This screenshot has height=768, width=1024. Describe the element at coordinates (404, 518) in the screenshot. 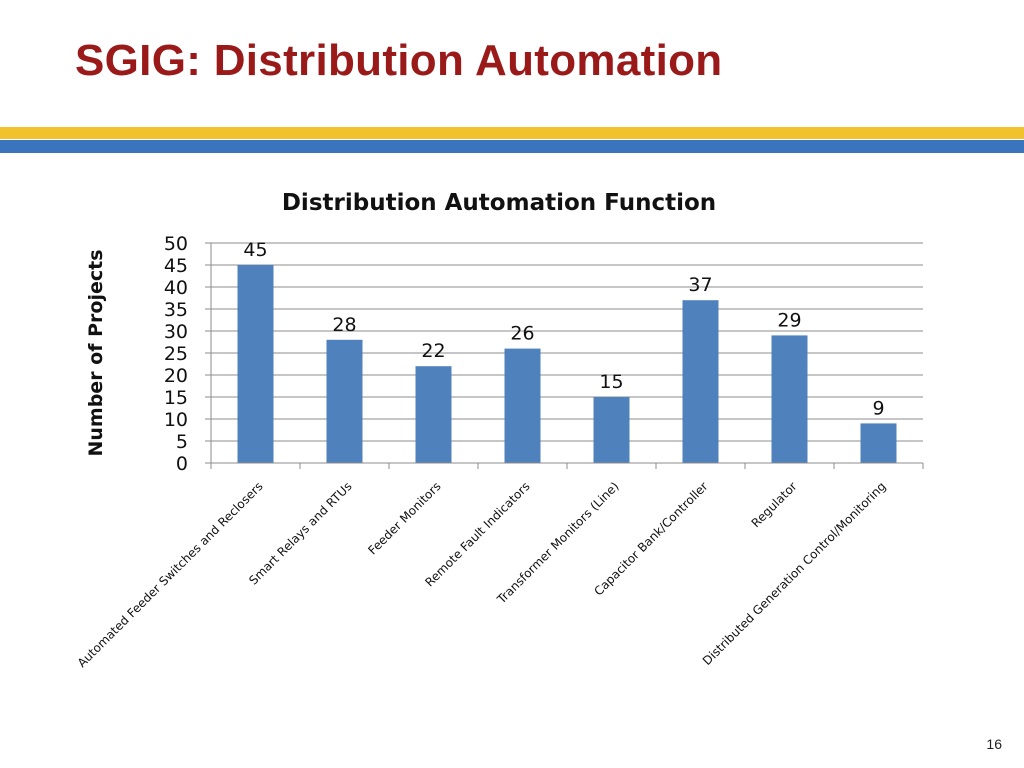

I see `x-tick-label: Feeder Monitors` at that location.